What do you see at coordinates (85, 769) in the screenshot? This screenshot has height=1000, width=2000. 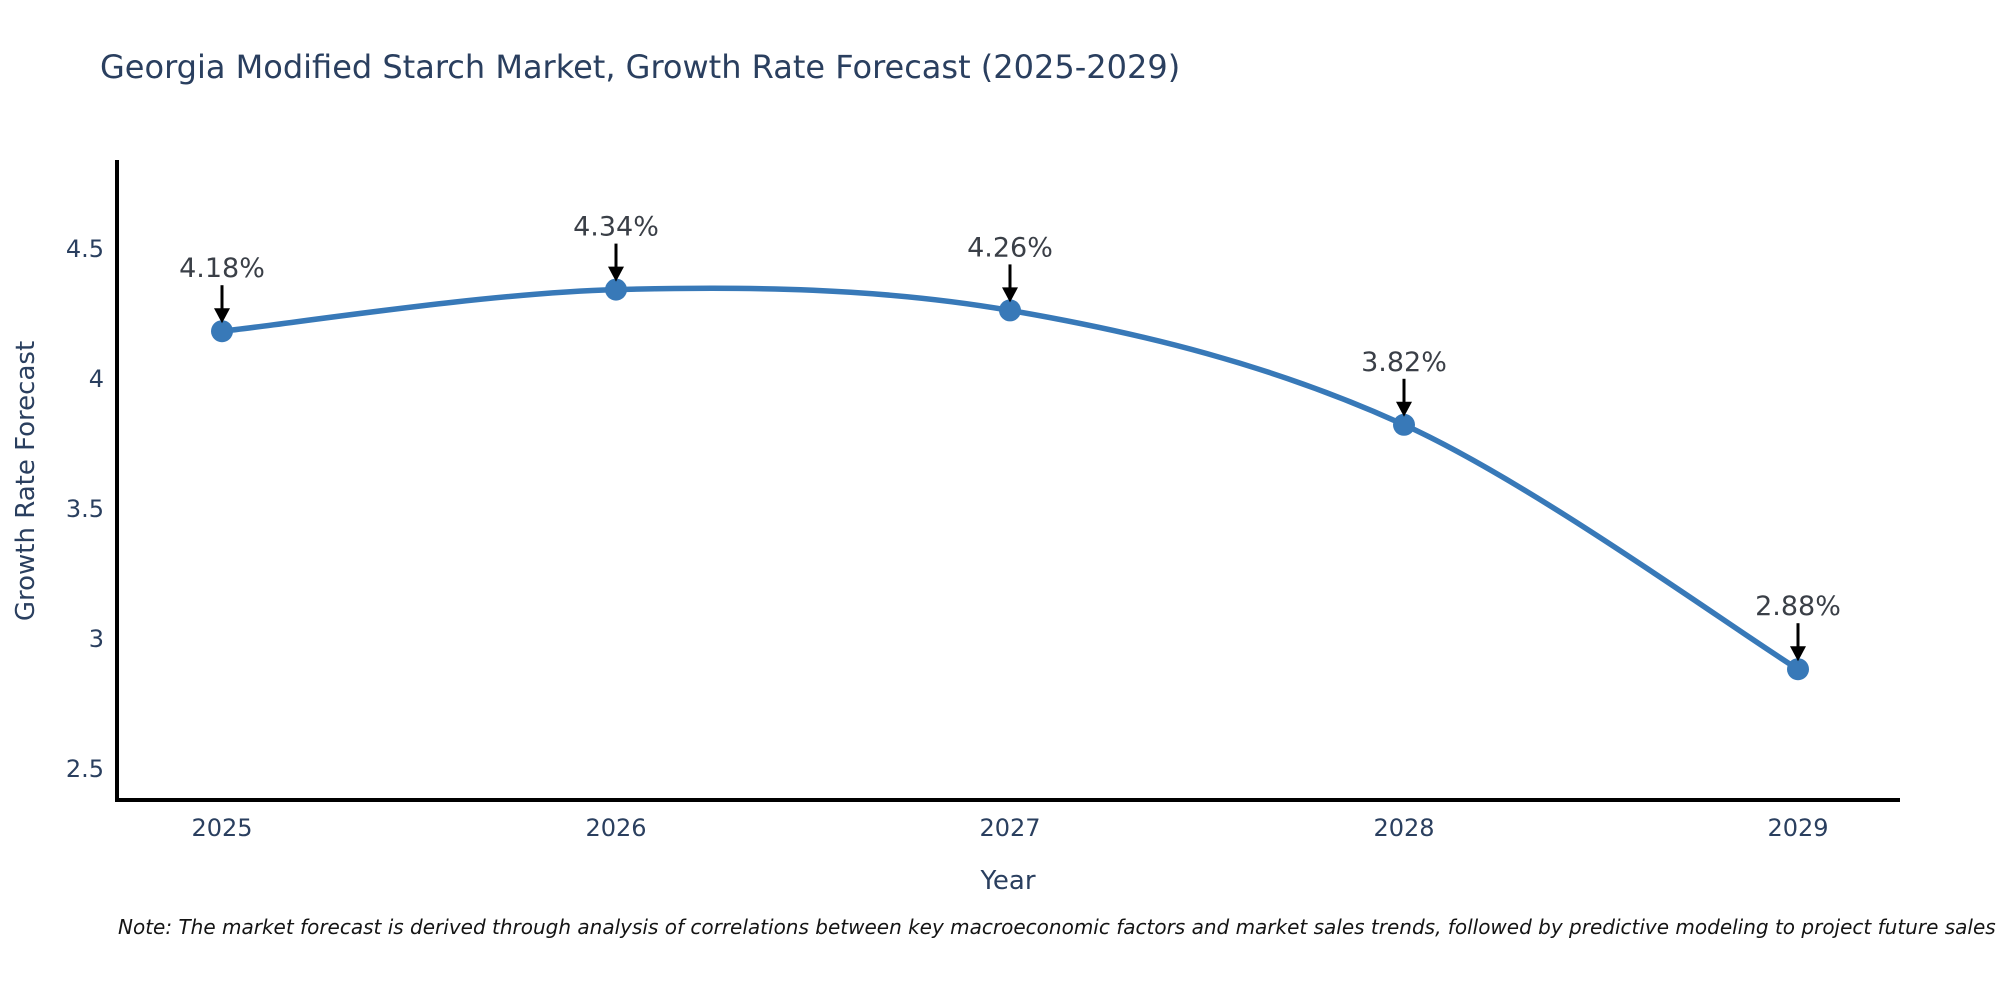 I see `y-tick-label: 2.5` at bounding box center [85, 769].